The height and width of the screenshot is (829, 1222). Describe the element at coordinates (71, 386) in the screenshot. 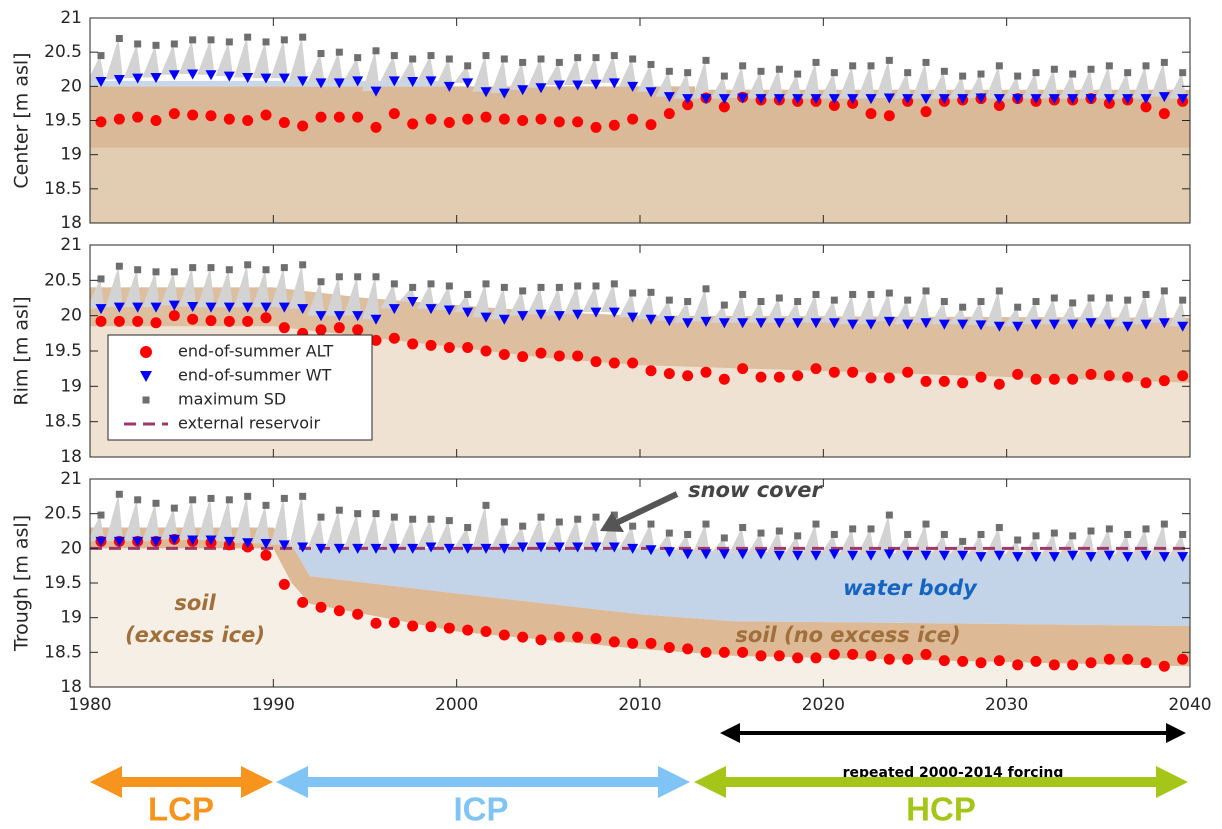

I see `y-tick-label: 19` at that location.